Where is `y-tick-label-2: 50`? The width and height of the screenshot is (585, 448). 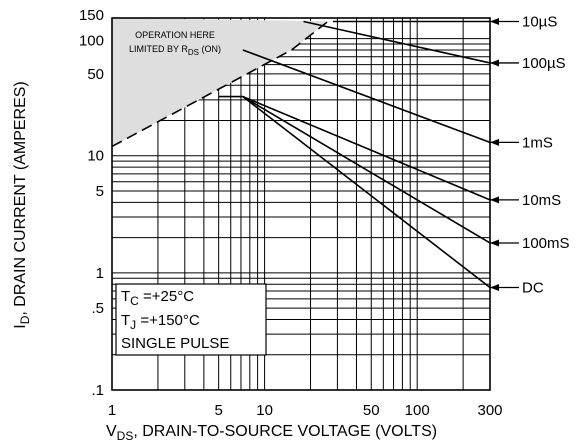
y-tick-label-2: 50 is located at coordinates (95, 74).